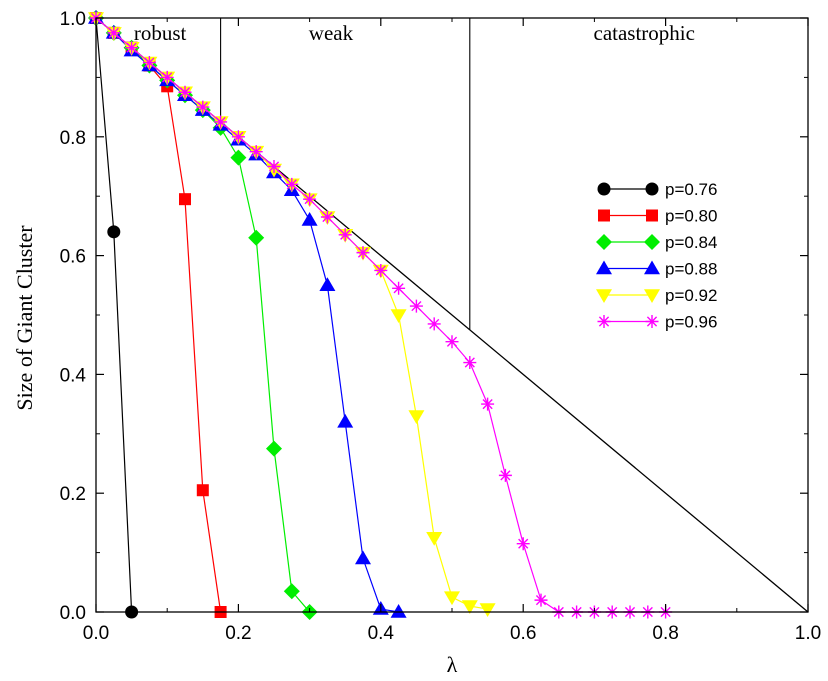 The height and width of the screenshot is (681, 828). I want to click on y-tick-label-2: 0.4, so click(73, 375).